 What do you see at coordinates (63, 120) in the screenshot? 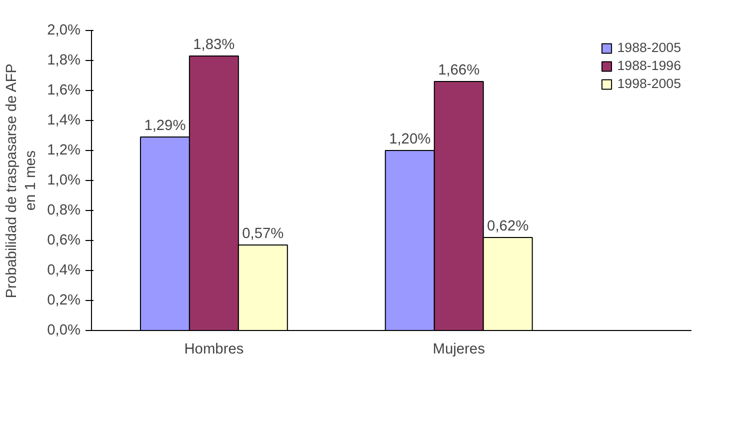
I see `y-tick-label: 1,4%` at bounding box center [63, 120].